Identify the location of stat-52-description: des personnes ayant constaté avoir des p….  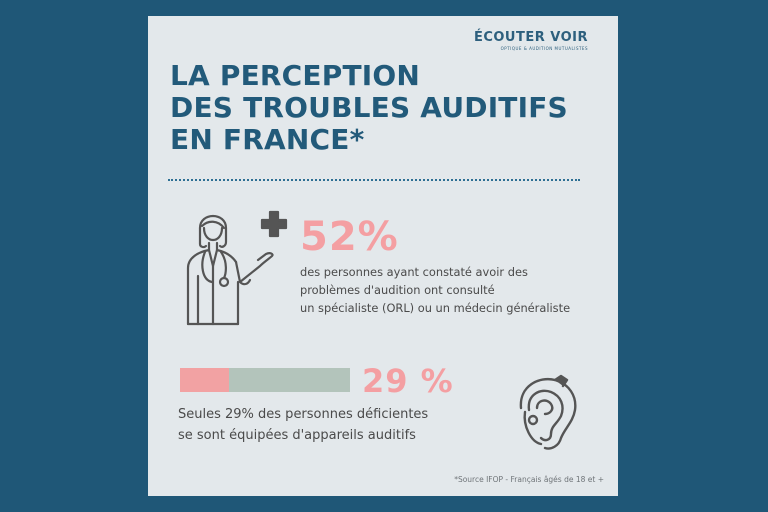
(435, 290).